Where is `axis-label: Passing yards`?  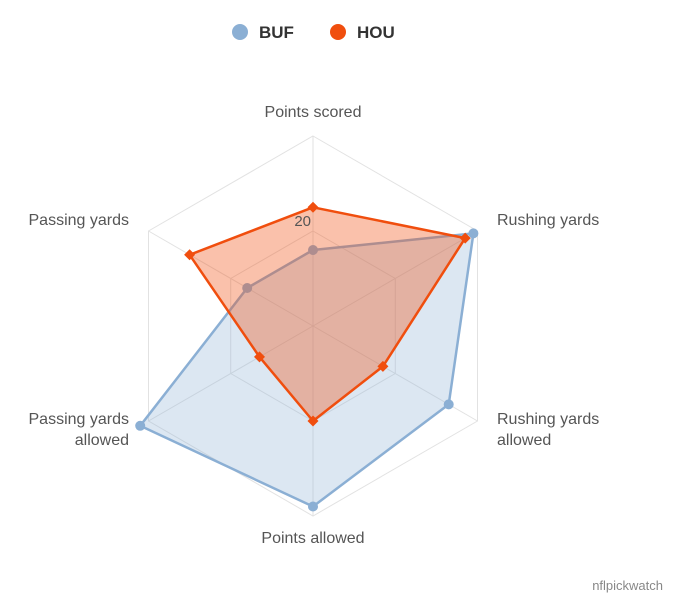 axis-label: Passing yards is located at coordinates (79, 220).